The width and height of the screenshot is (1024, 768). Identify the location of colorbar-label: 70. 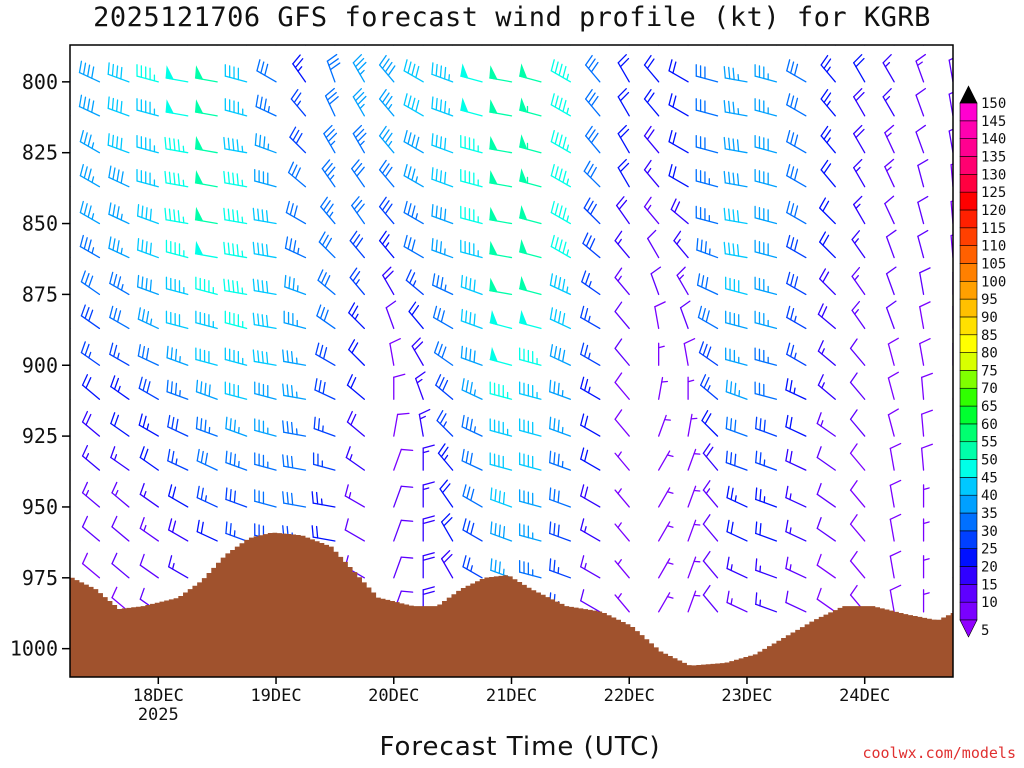
(989, 389).